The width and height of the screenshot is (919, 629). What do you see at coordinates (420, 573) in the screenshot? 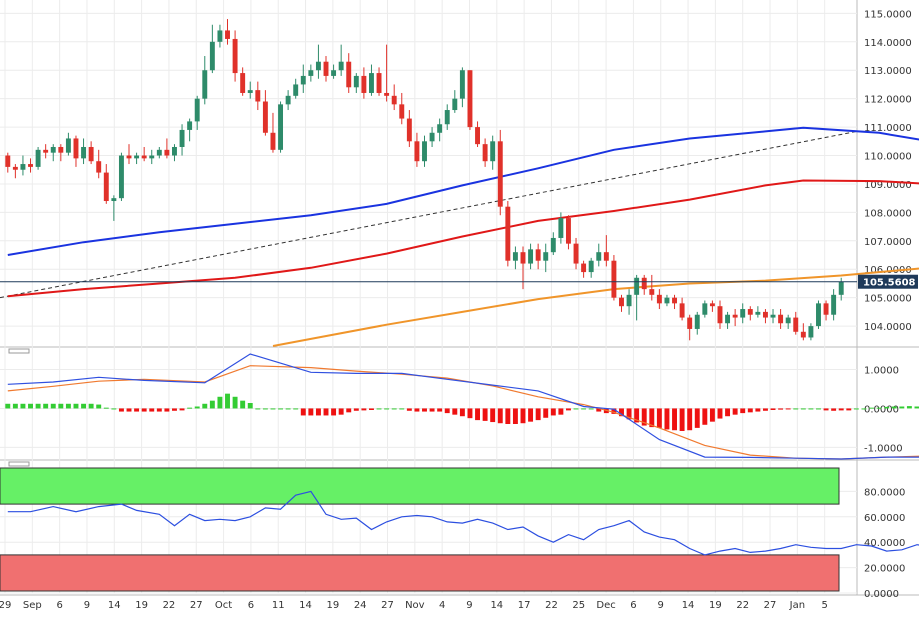
I see `rsi-oversold-zone` at bounding box center [420, 573].